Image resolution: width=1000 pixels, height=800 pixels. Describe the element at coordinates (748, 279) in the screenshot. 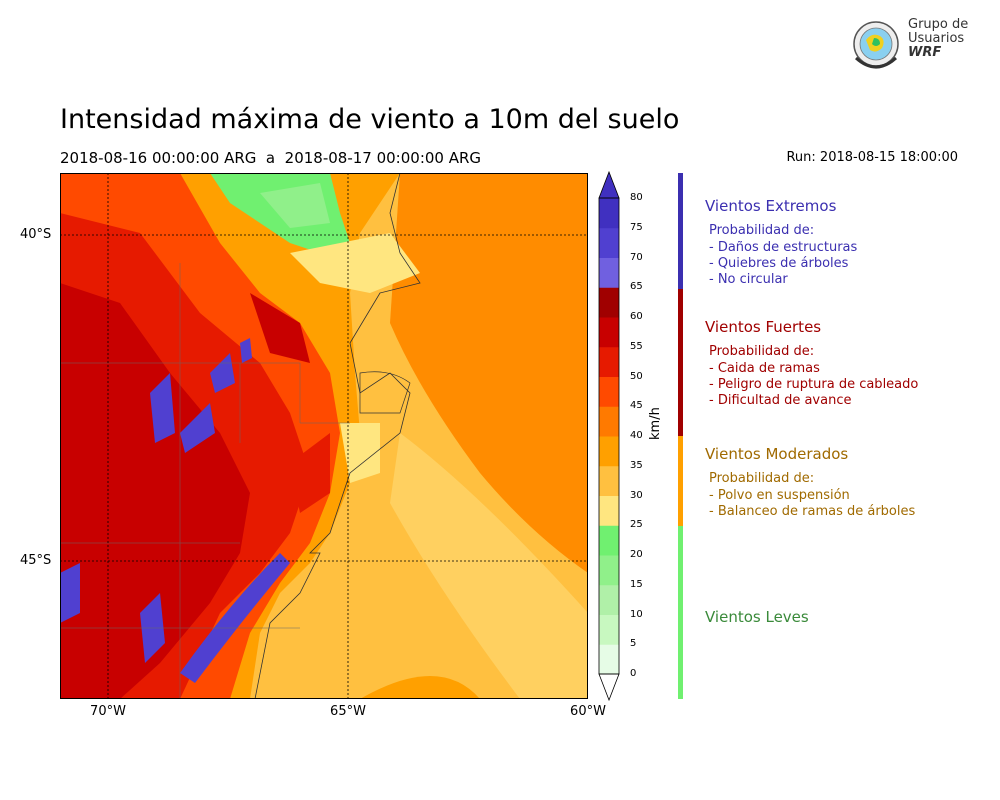

I see `category-line: - No circular` at that location.